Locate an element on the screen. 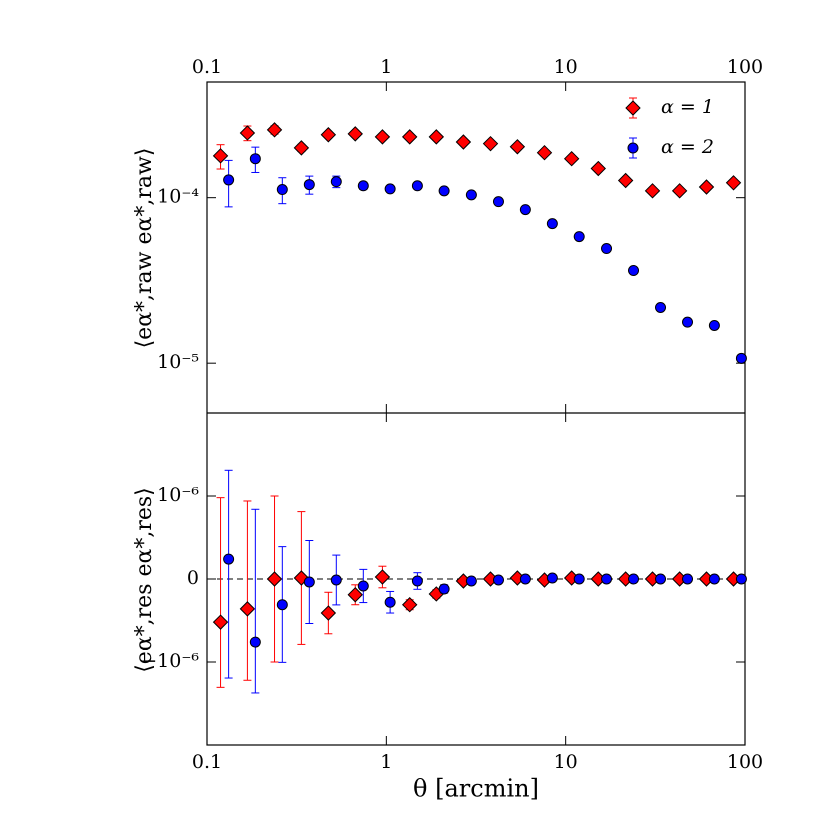  y-tick-label: −10⁻⁶ is located at coordinates (170, 661).